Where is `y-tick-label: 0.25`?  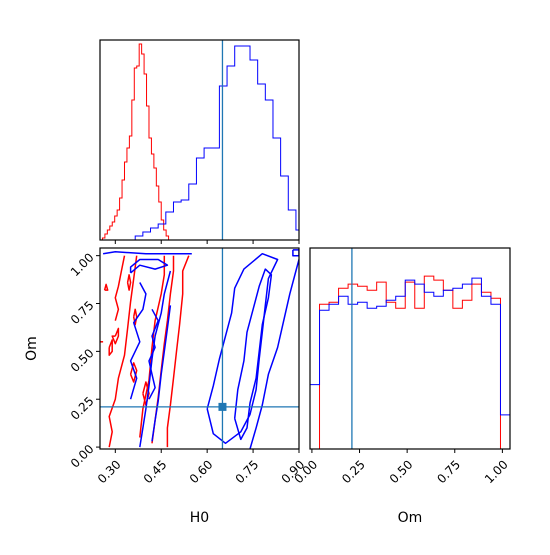
y-tick-label: 0.25 is located at coordinates (82, 408).